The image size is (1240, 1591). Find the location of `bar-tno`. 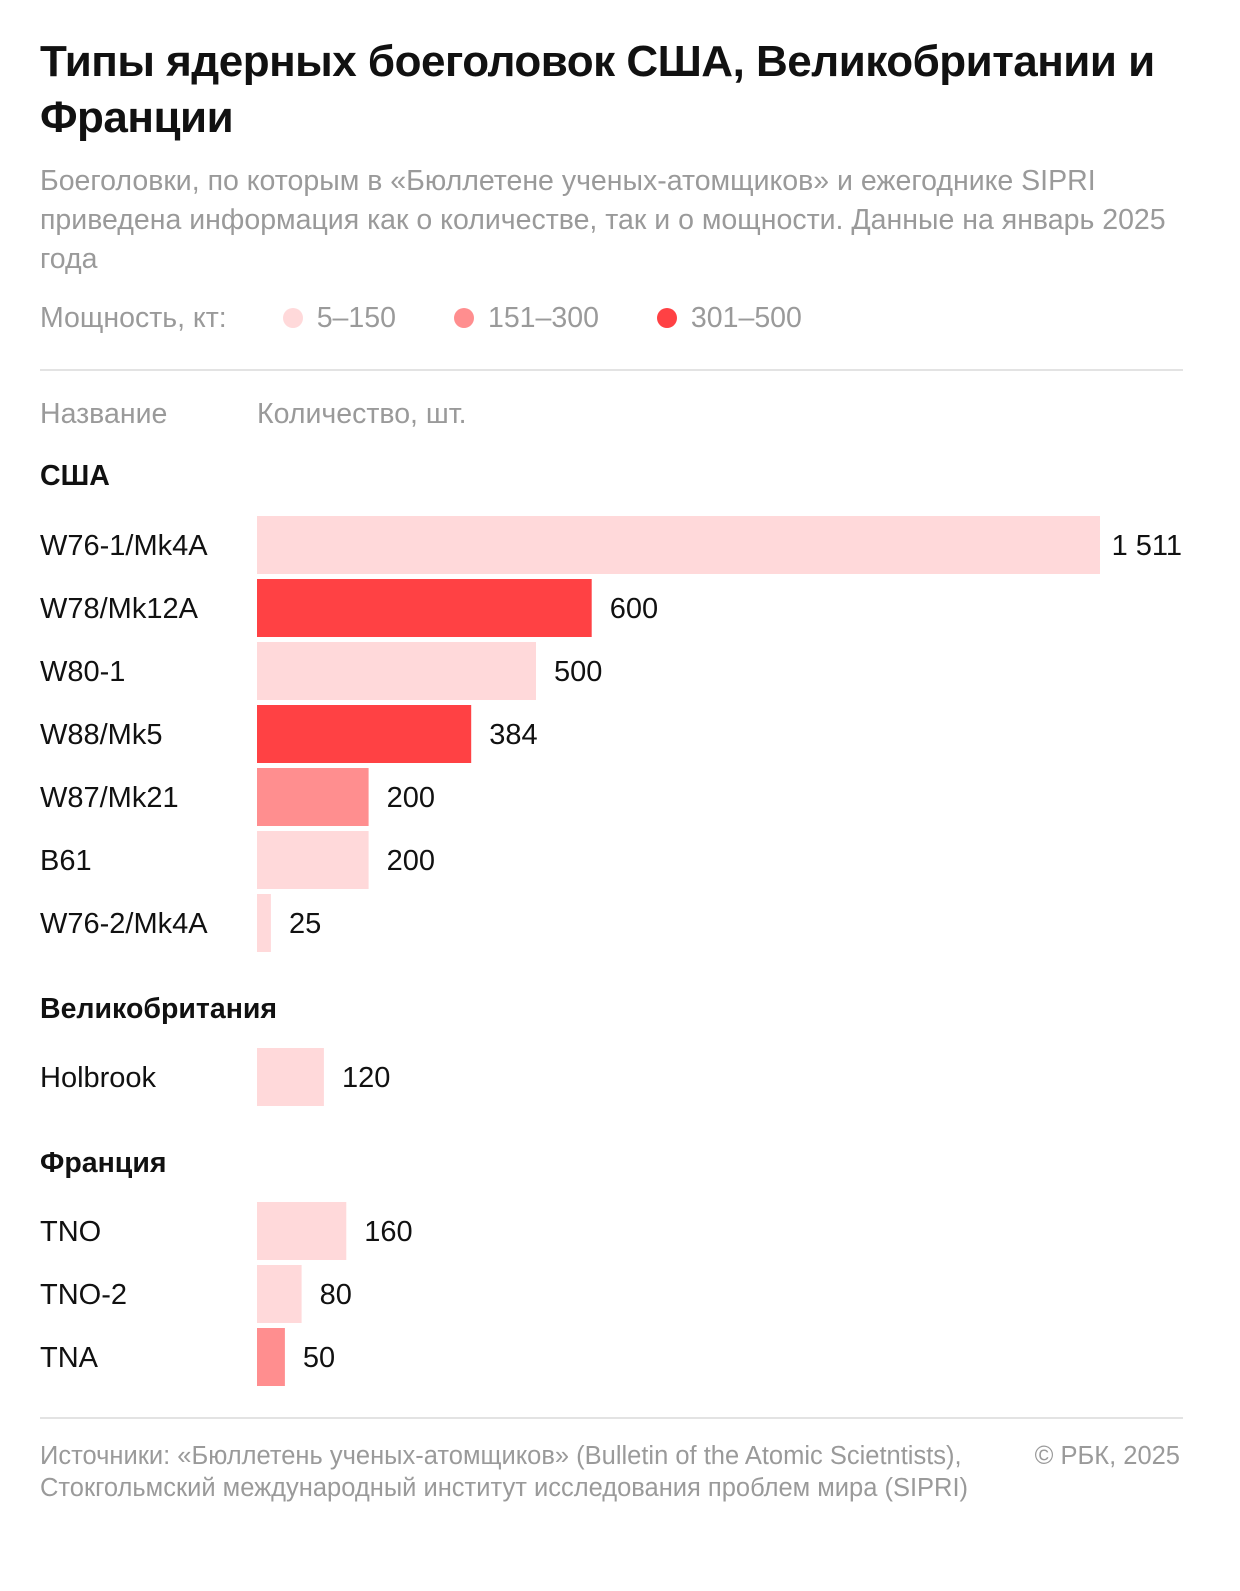

bar-tno is located at coordinates (302, 1231).